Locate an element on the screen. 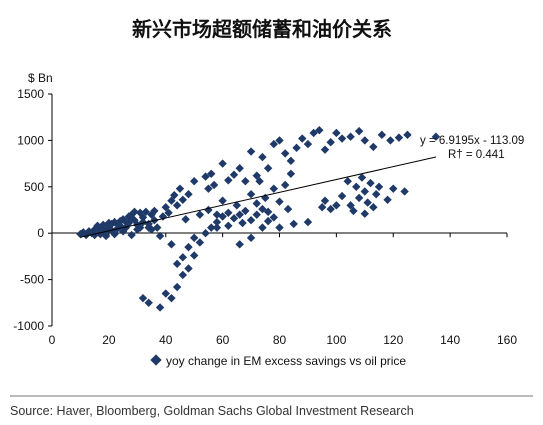  x-tick-label: 140 is located at coordinates (450, 340).